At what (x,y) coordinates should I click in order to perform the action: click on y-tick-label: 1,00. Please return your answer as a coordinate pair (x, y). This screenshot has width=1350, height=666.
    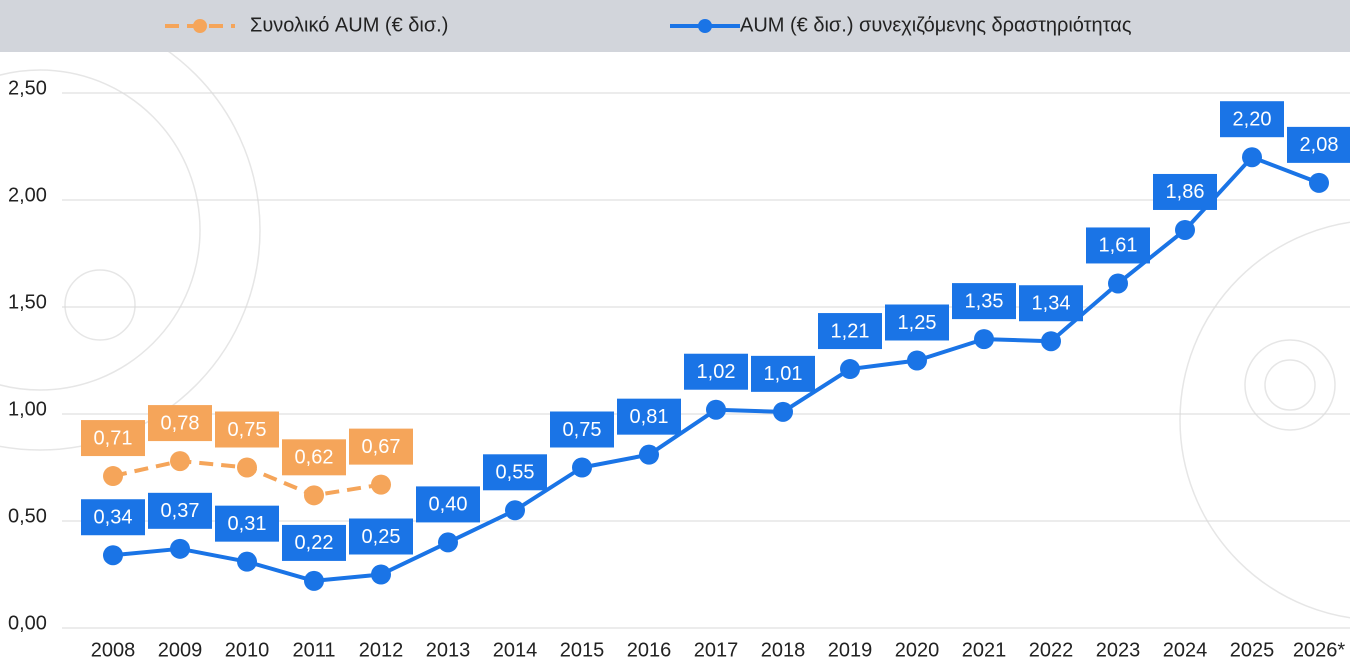
    Looking at the image, I should click on (27, 409).